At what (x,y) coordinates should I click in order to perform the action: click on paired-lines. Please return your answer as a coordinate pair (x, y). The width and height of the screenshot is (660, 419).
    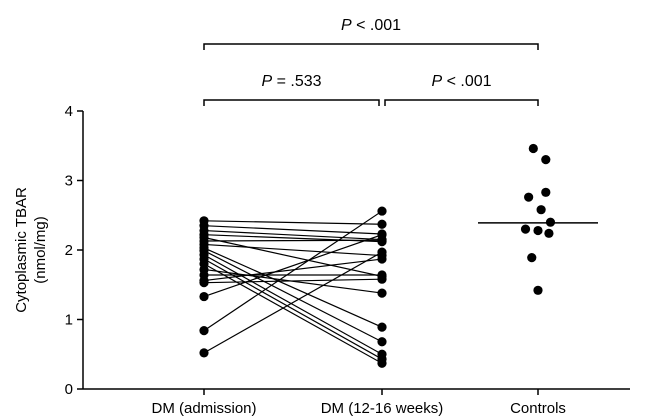
    Looking at the image, I should click on (293, 287).